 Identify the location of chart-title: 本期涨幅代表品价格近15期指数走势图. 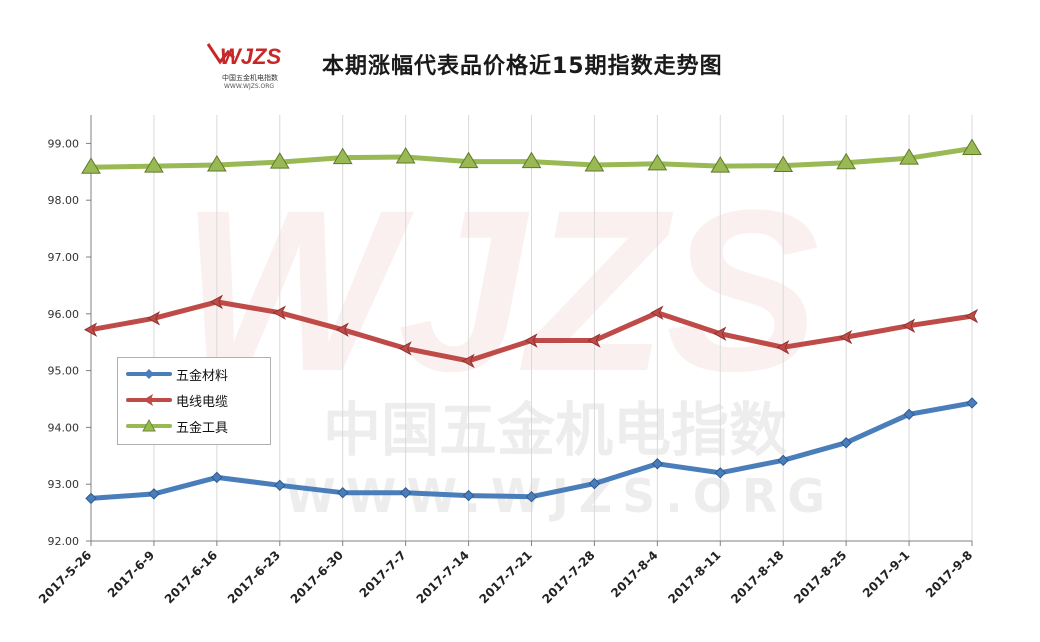
(522, 66).